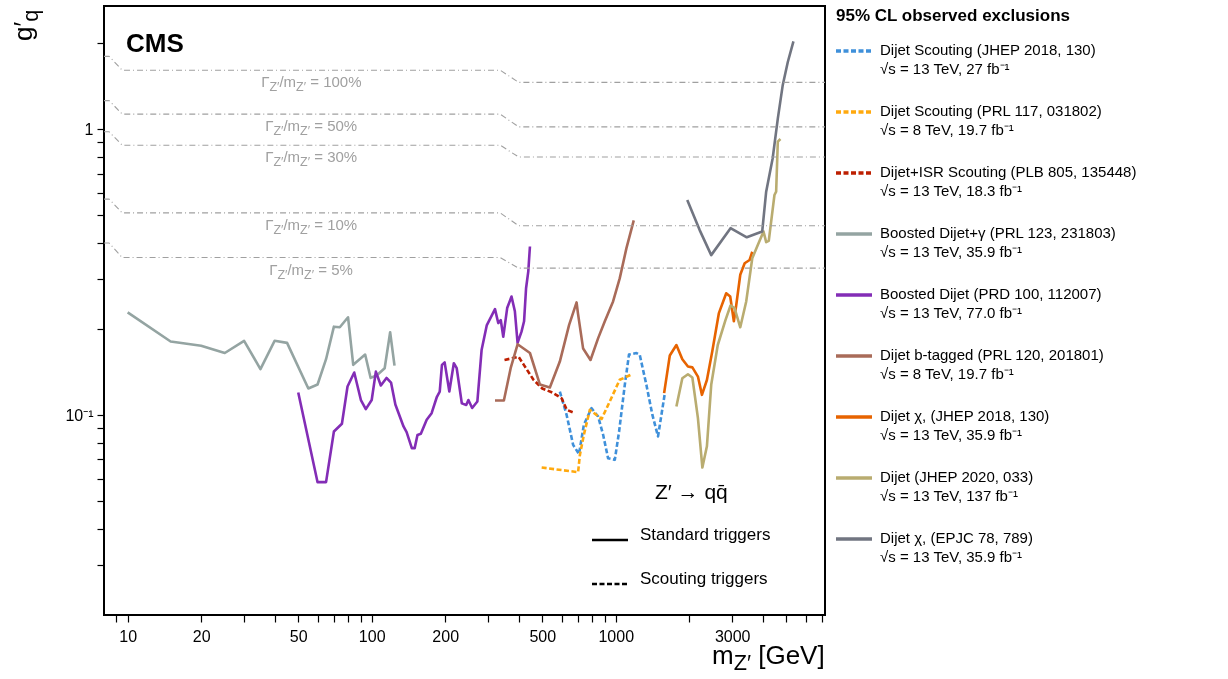  I want to click on series-label: Γ$_{Z′}$/m$_{Z′}$ = 30%, so click(311, 159).